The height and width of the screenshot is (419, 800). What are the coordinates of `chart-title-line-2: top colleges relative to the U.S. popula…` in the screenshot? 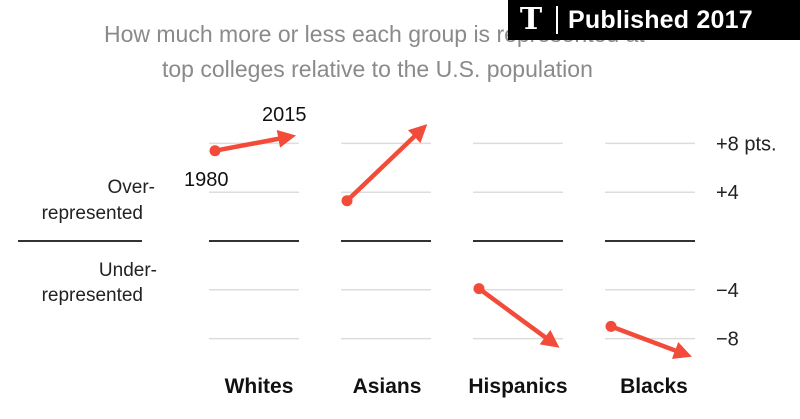 It's located at (377, 69).